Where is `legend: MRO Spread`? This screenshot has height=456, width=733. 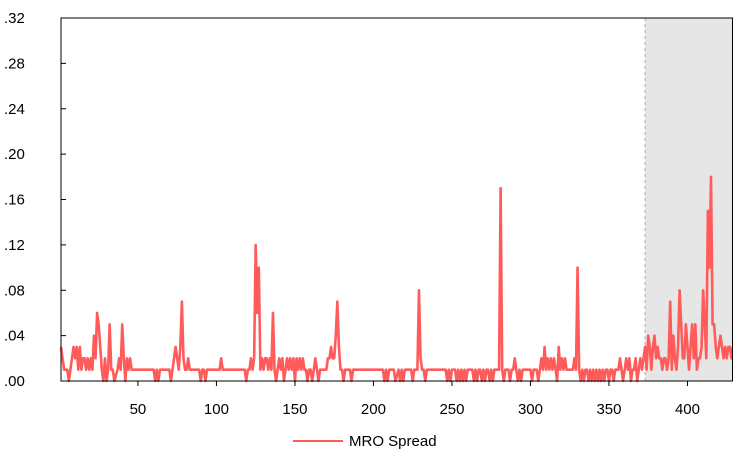 legend: MRO Spread is located at coordinates (365, 441).